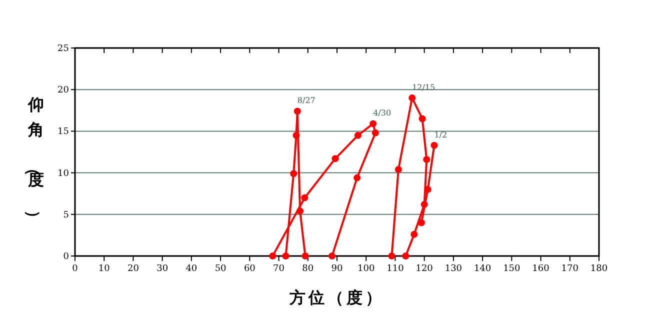  Describe the element at coordinates (162, 269) in the screenshot. I see `x-tick-label: 30` at that location.